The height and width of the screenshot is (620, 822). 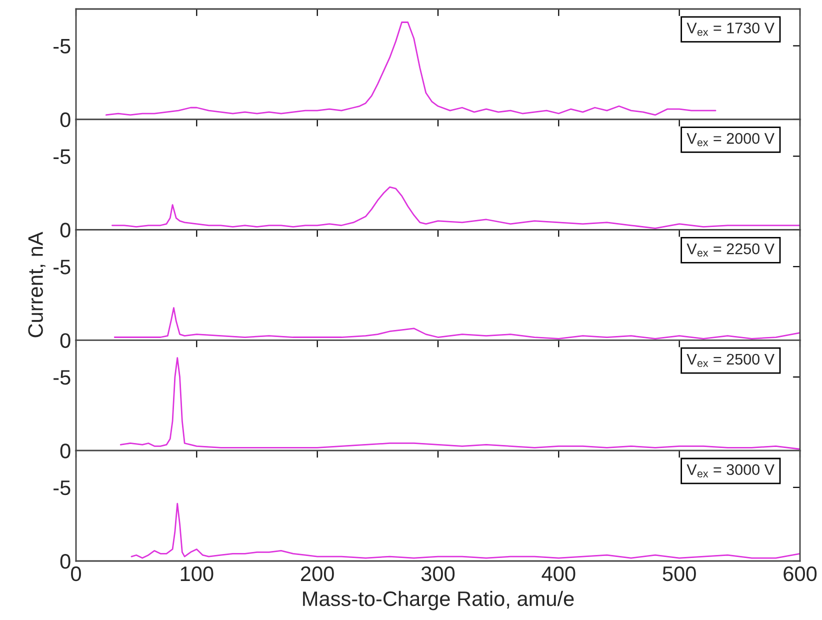 I want to click on x-tick-label: 400, so click(x=559, y=574).